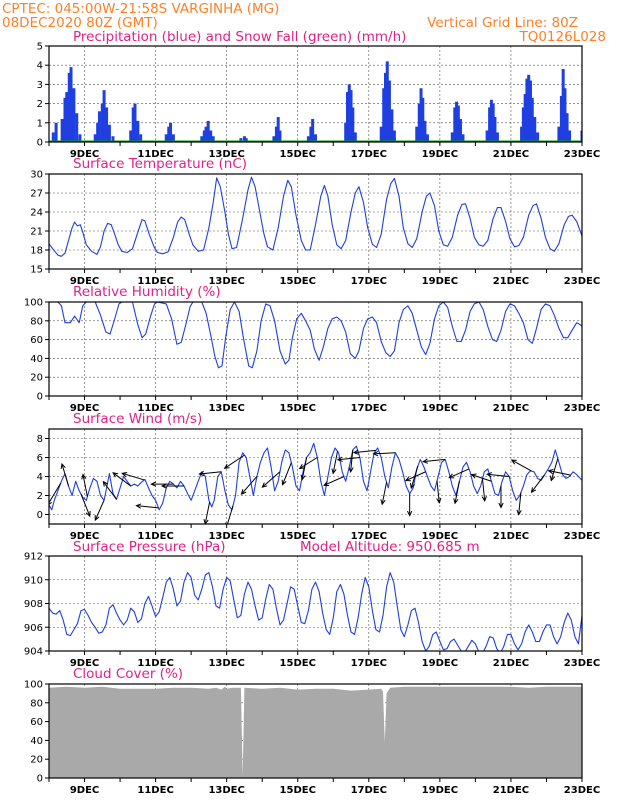 Image resolution: width=618 pixels, height=800 pixels. What do you see at coordinates (128, 674) in the screenshot?
I see `cloud-title: Cloud Cover (%)` at bounding box center [128, 674].